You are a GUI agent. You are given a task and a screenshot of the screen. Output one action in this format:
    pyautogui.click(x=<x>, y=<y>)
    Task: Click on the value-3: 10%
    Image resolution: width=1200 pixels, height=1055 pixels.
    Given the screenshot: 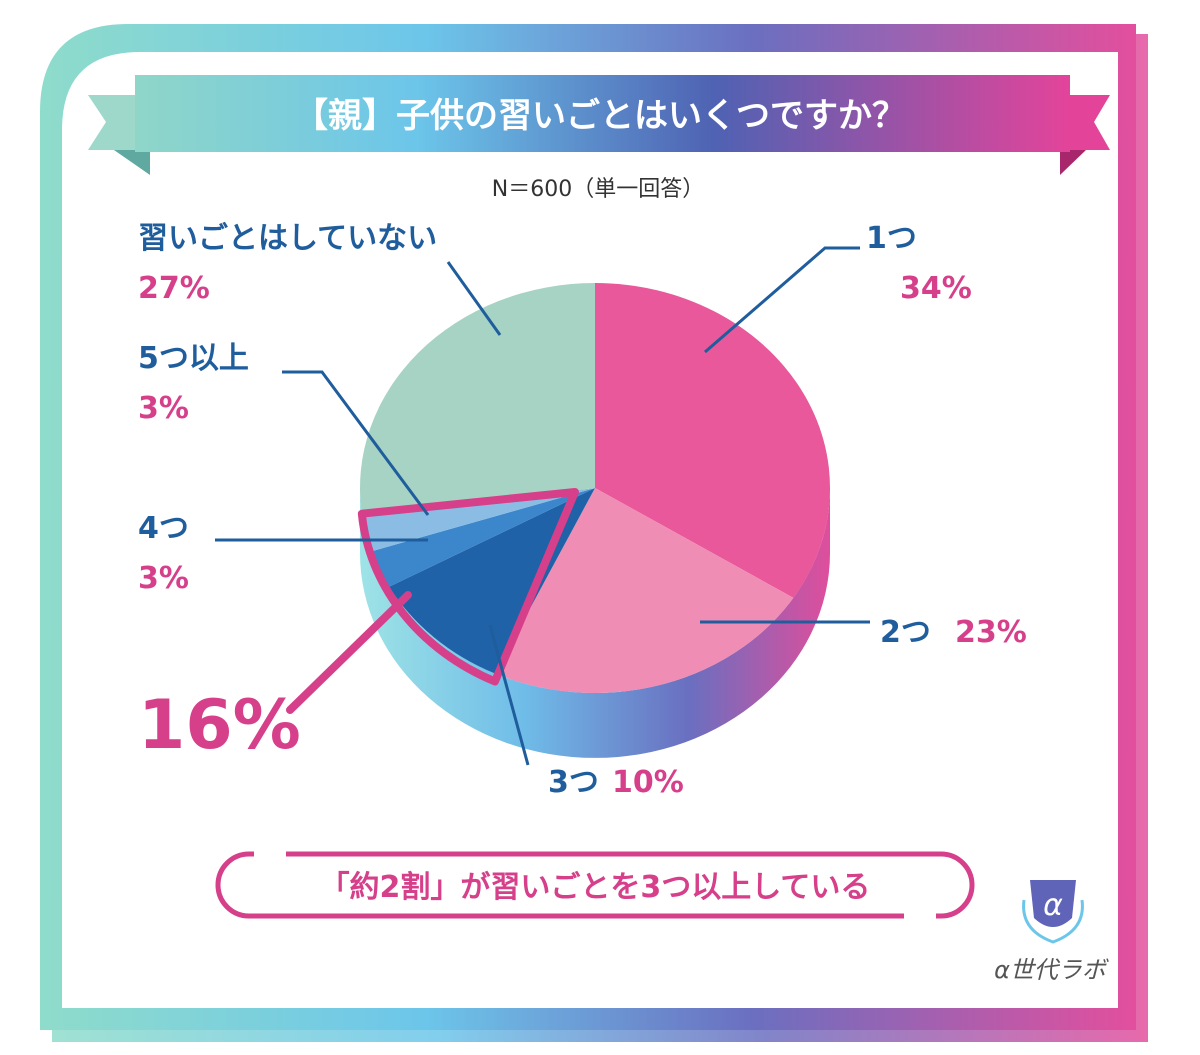 What is the action you would take?
    pyautogui.click(x=648, y=782)
    